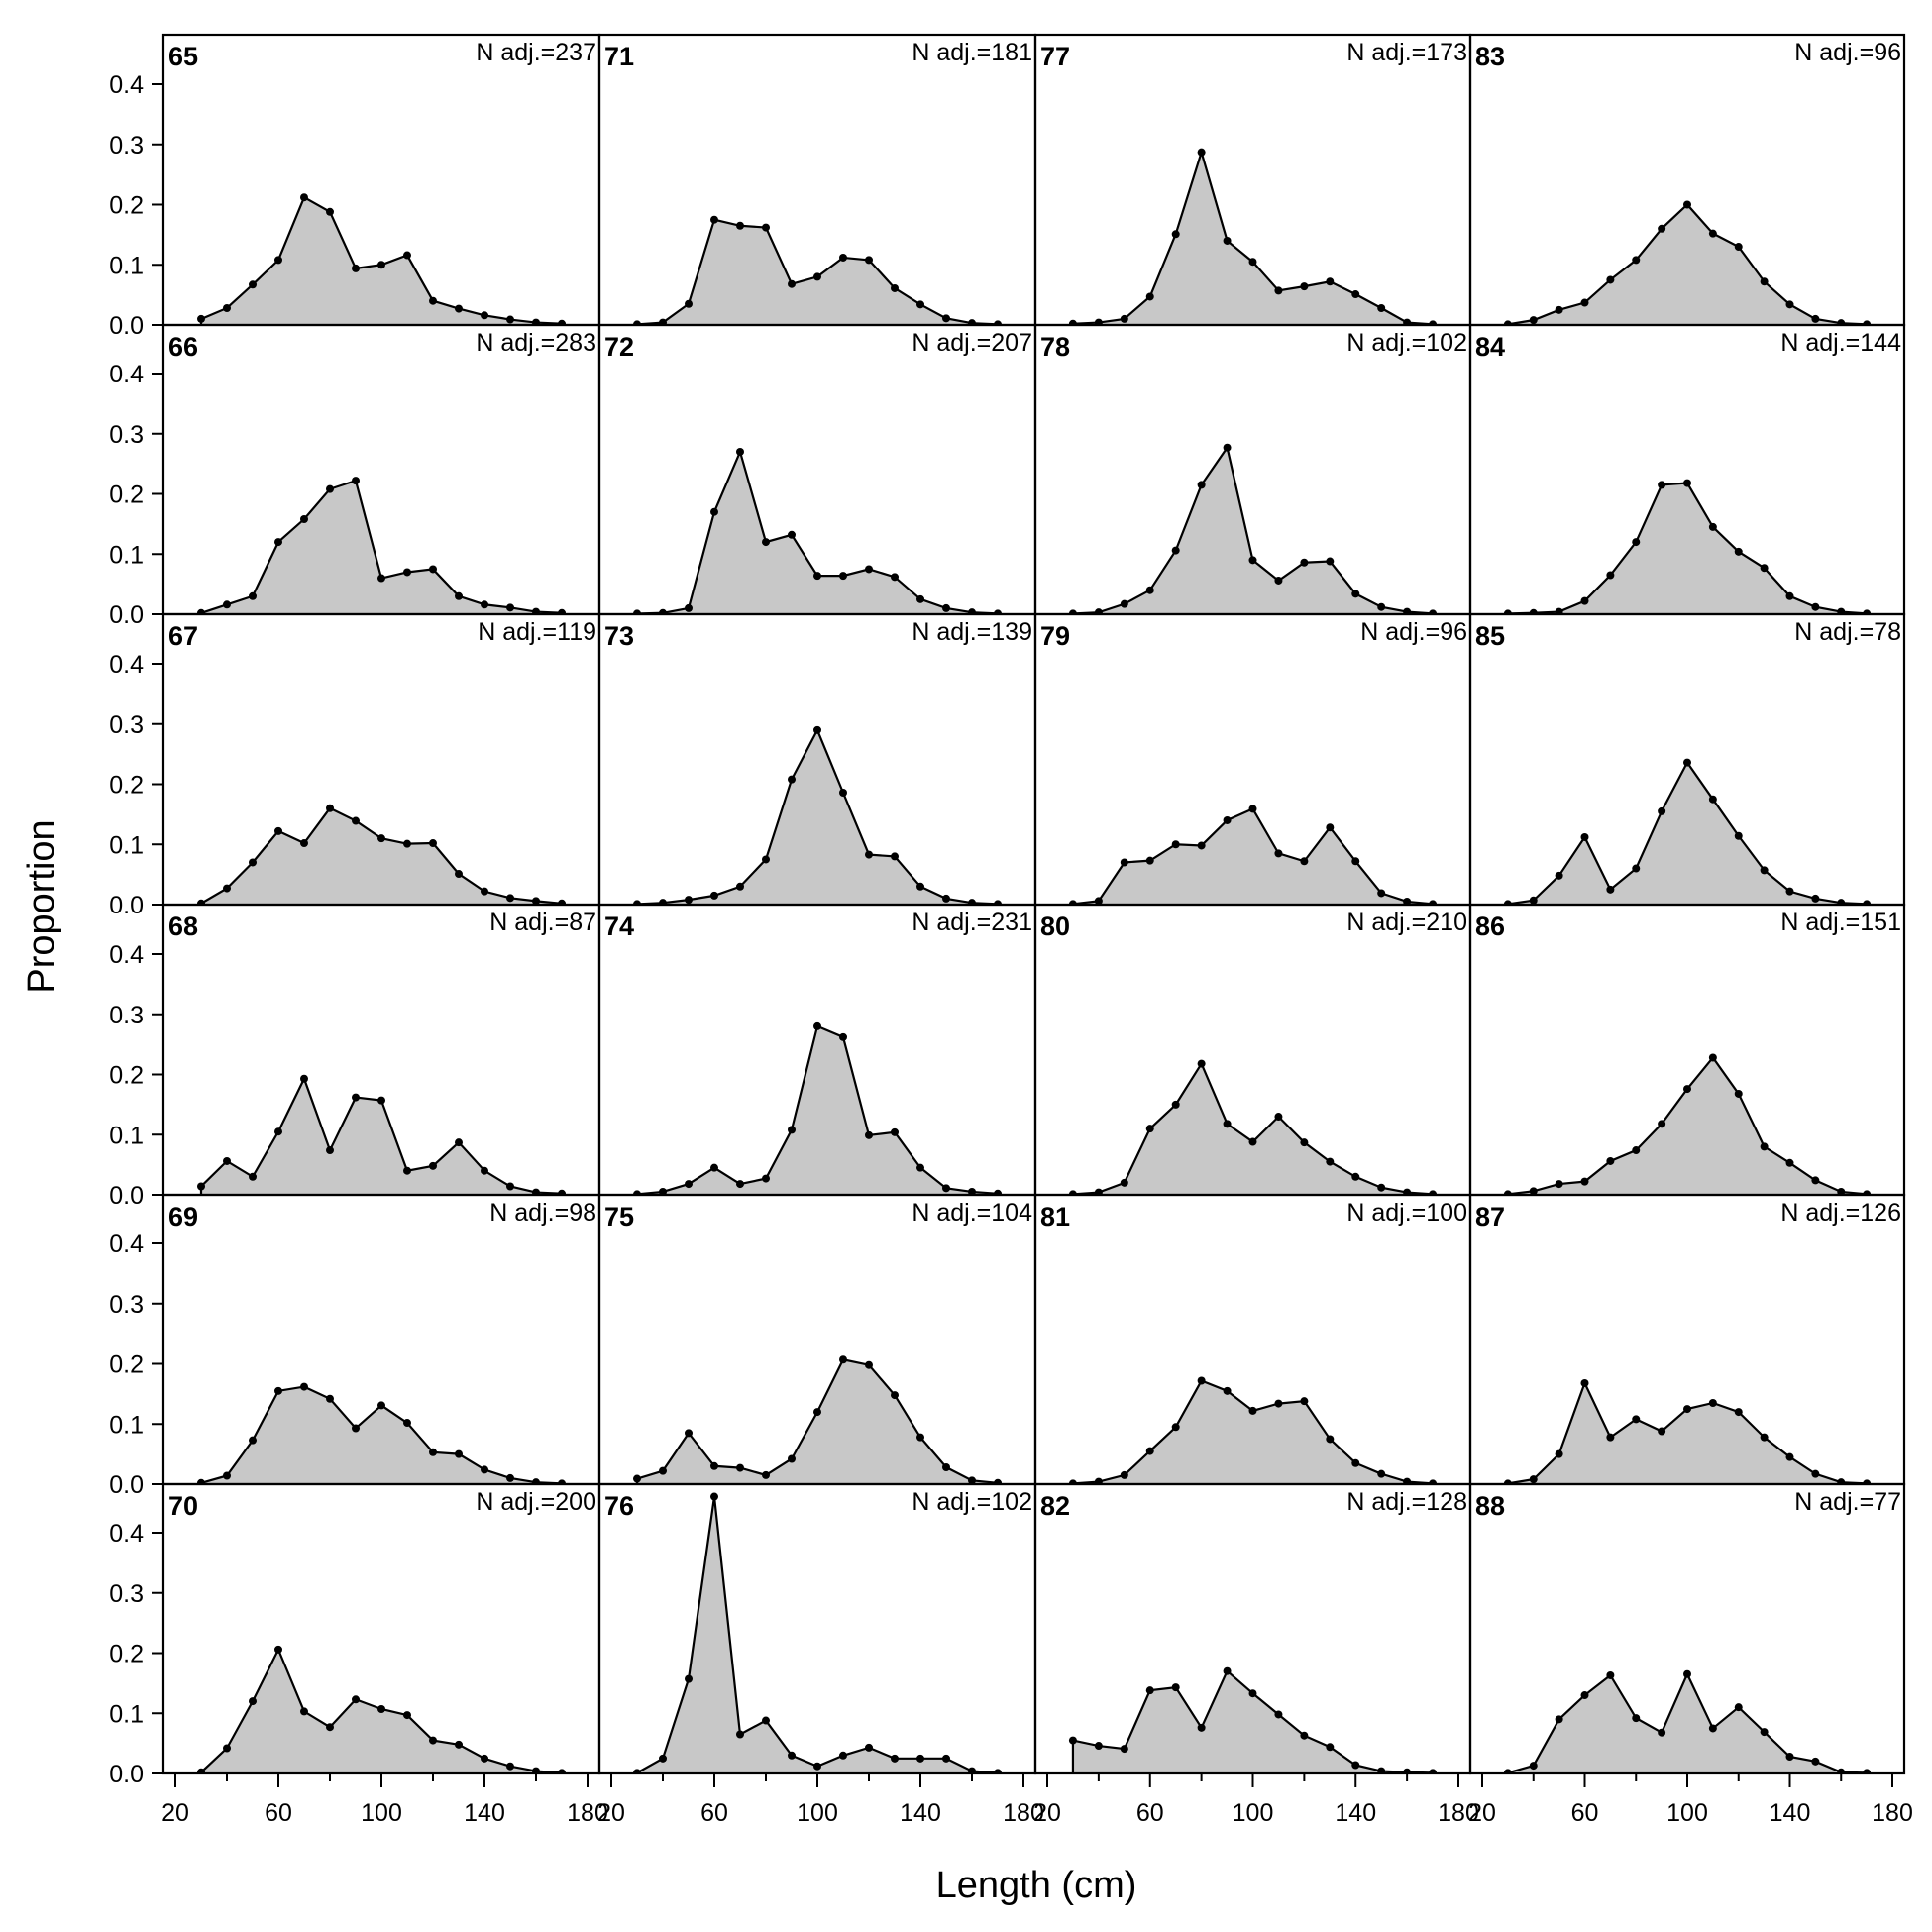 The width and height of the screenshot is (1932, 1932). What do you see at coordinates (127, 1365) in the screenshot?
I see `y-tick-label: 0.2` at bounding box center [127, 1365].